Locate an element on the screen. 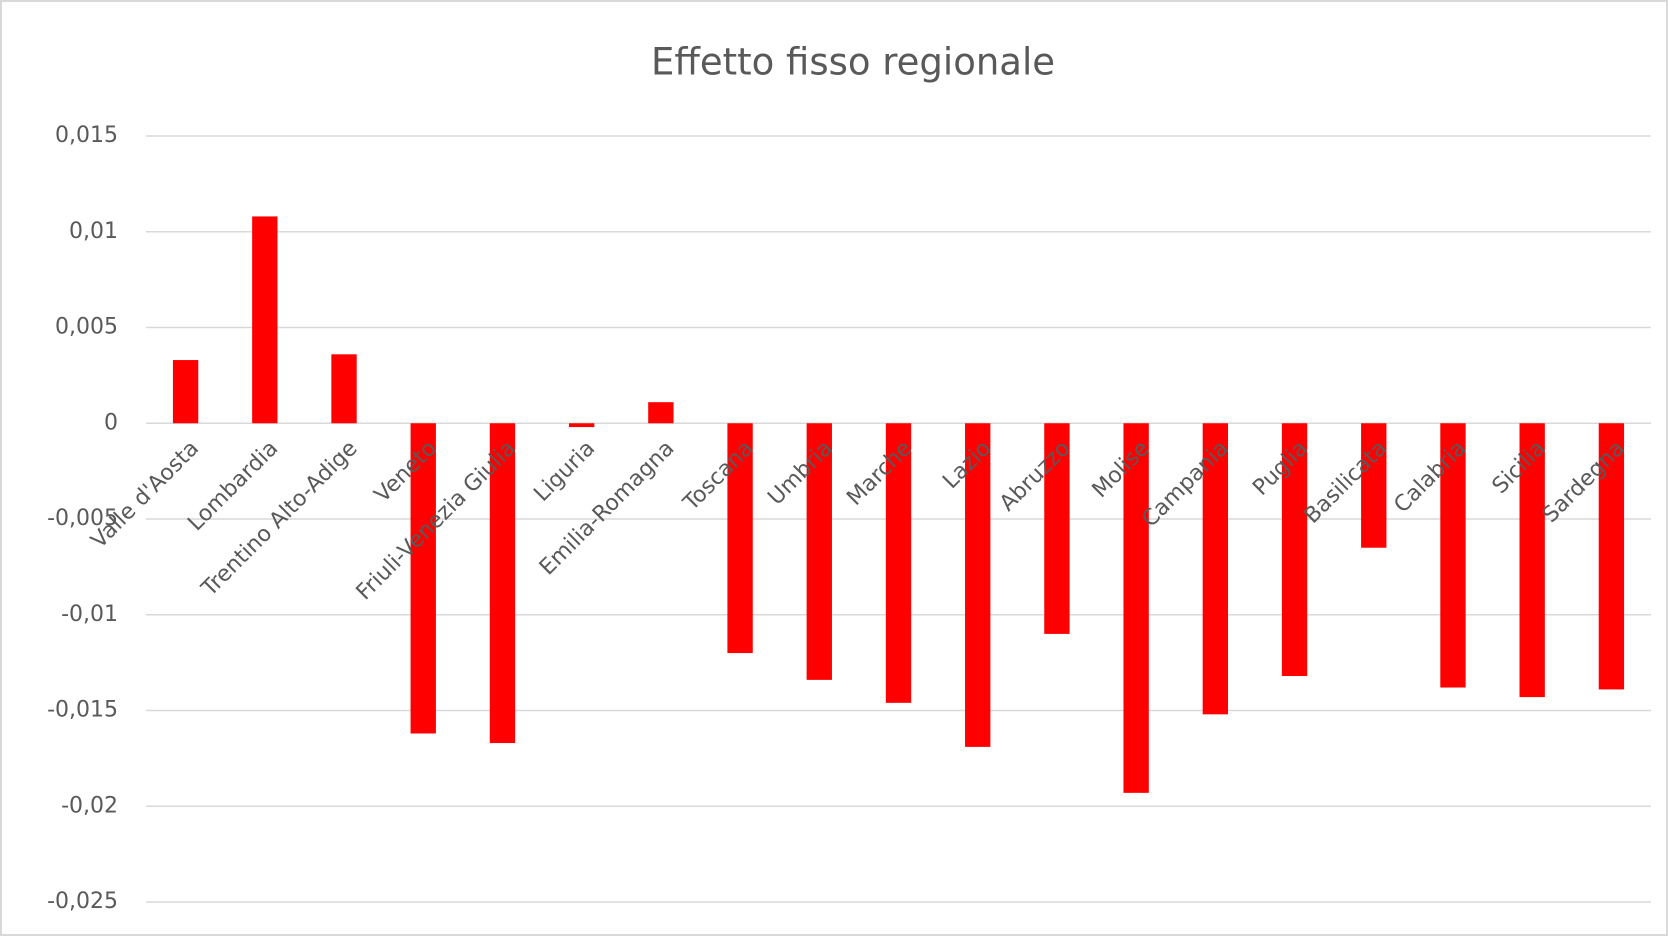  y-tick-label: 0,01 is located at coordinates (93, 231).